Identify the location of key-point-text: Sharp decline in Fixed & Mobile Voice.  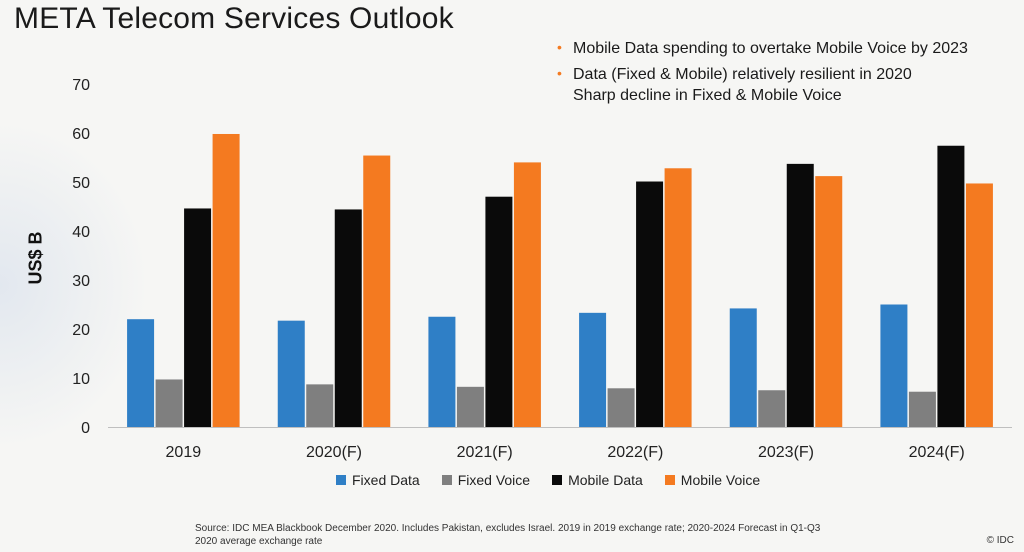
(707, 95).